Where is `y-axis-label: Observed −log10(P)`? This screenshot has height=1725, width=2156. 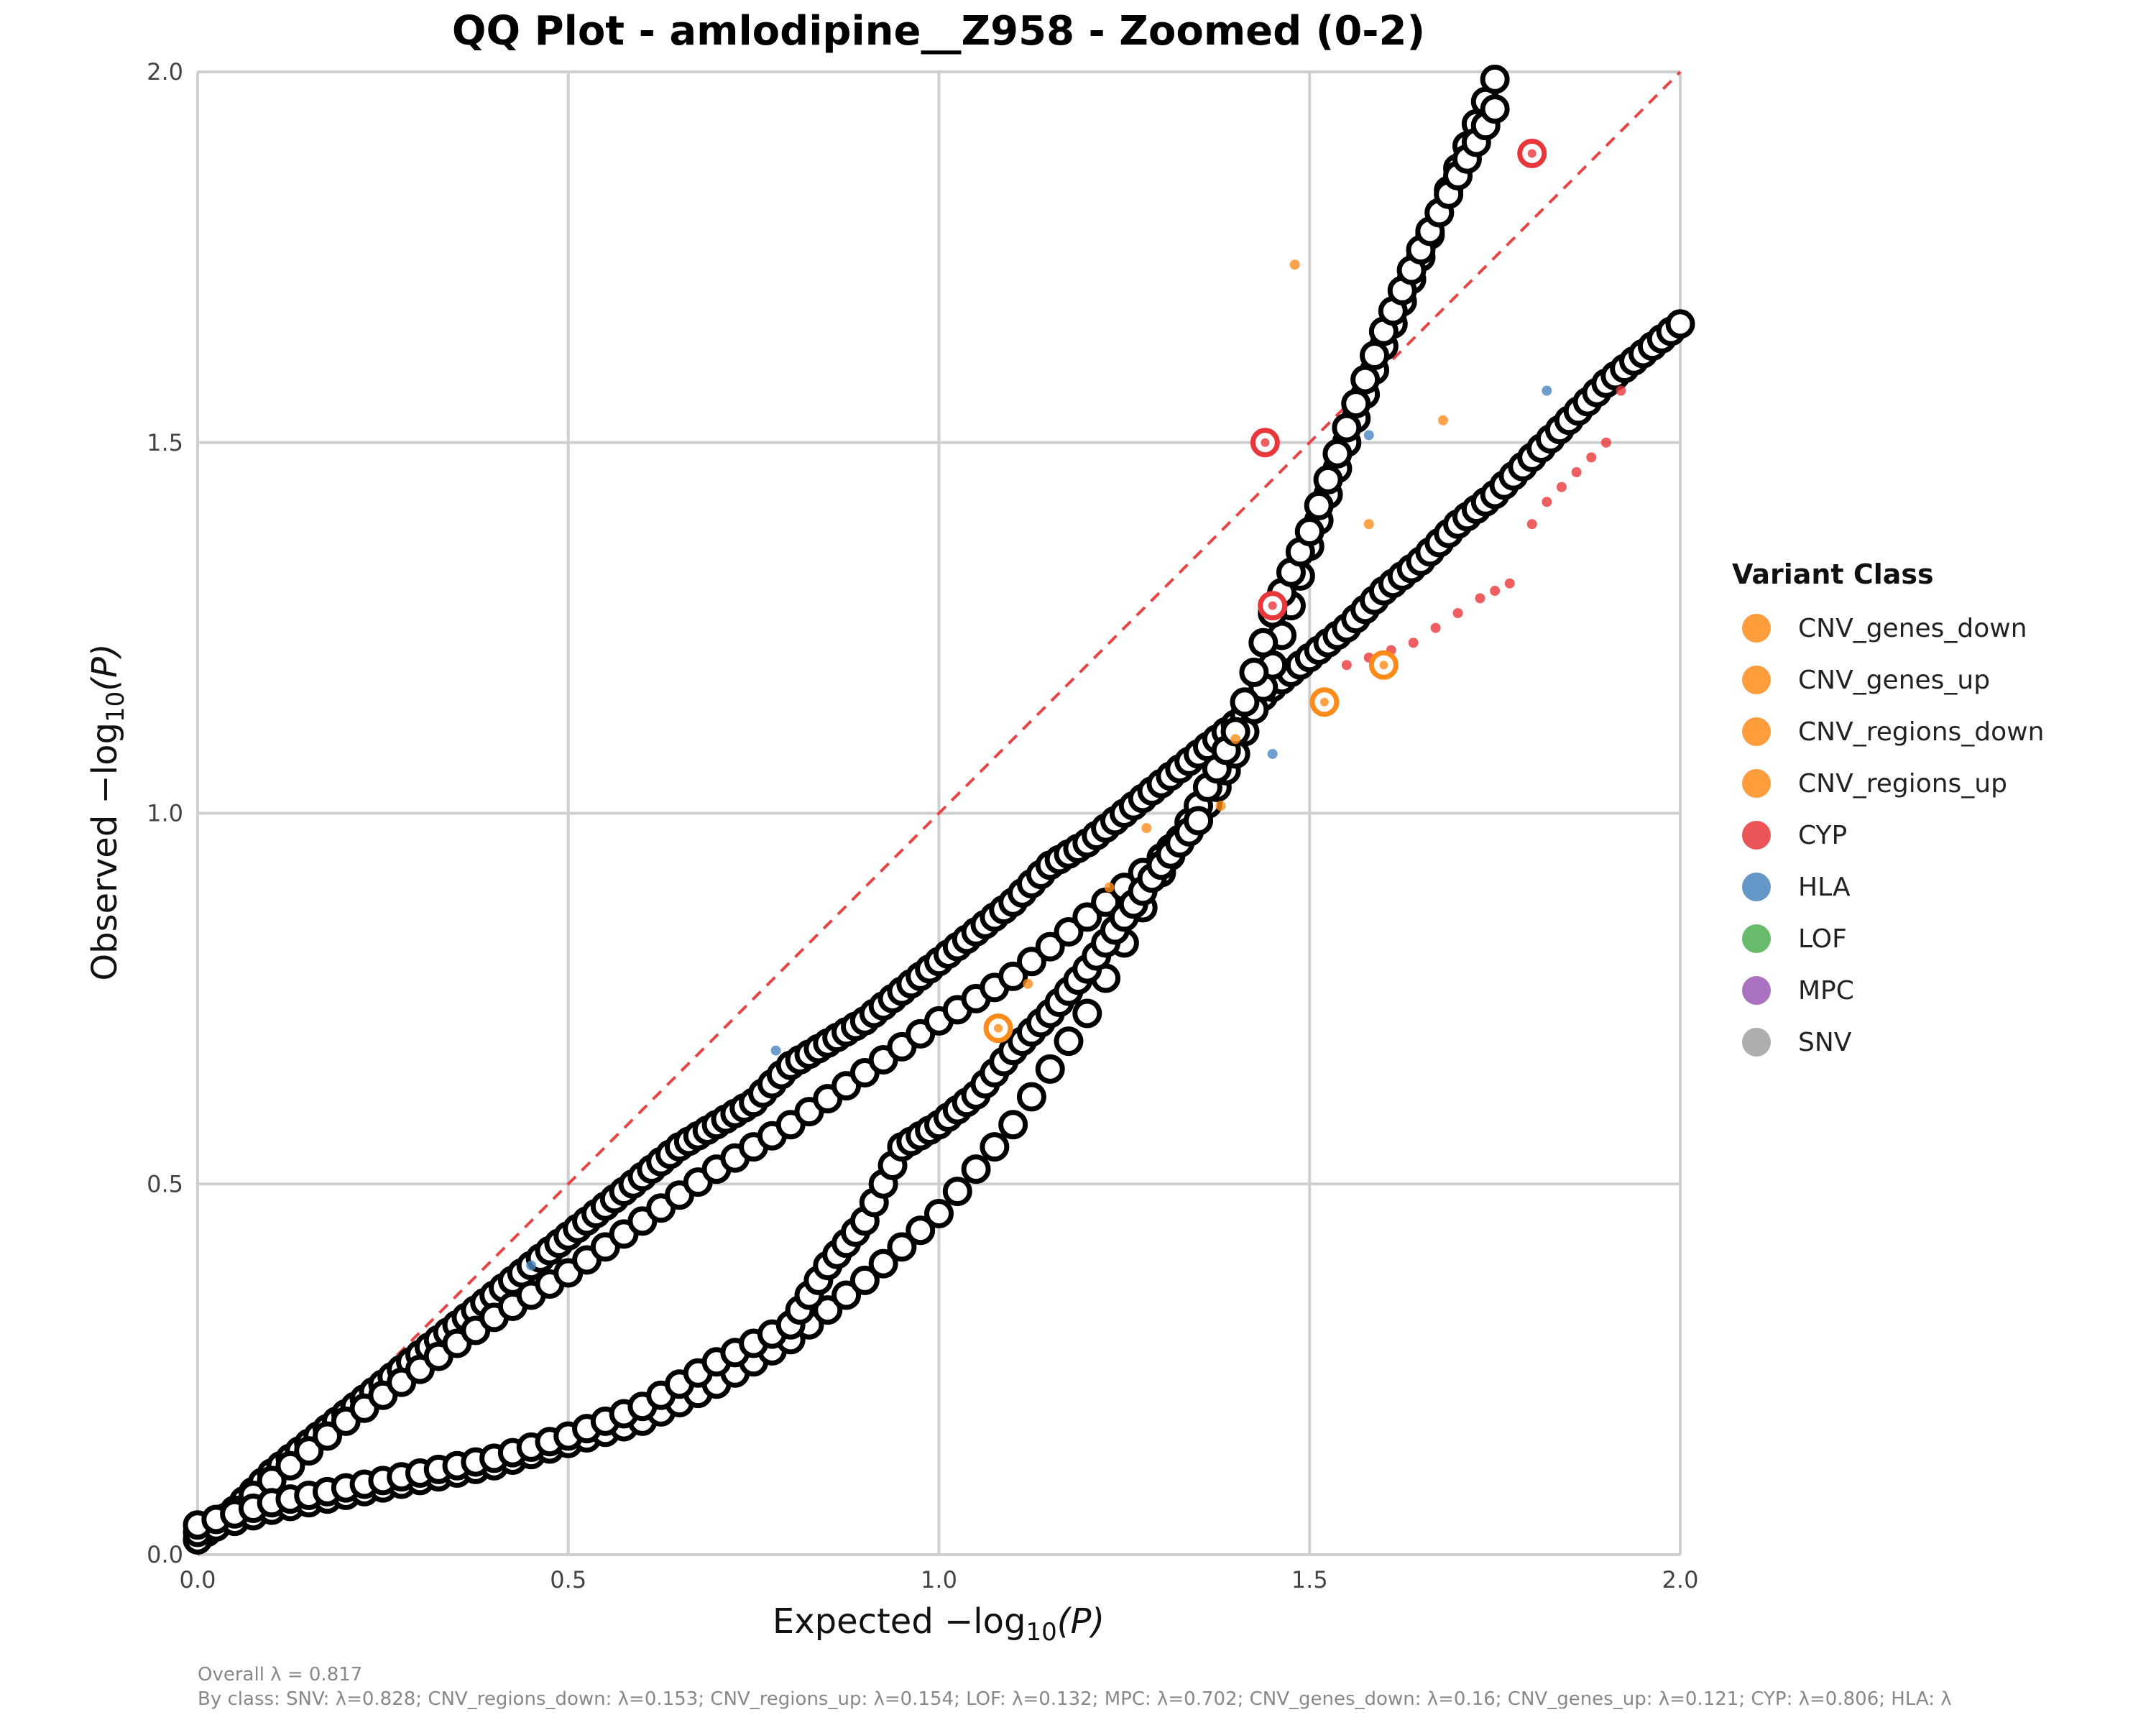 y-axis-label: Observed −log10(P) is located at coordinates (108, 811).